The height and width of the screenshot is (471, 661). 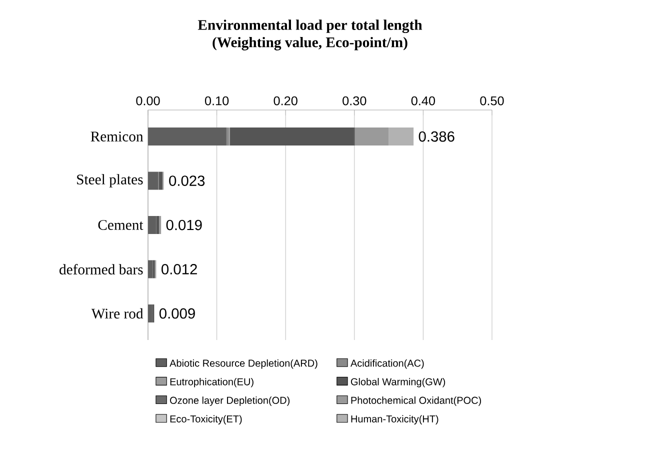 What do you see at coordinates (110, 181) in the screenshot?
I see `y-tick-label: Steel plates` at bounding box center [110, 181].